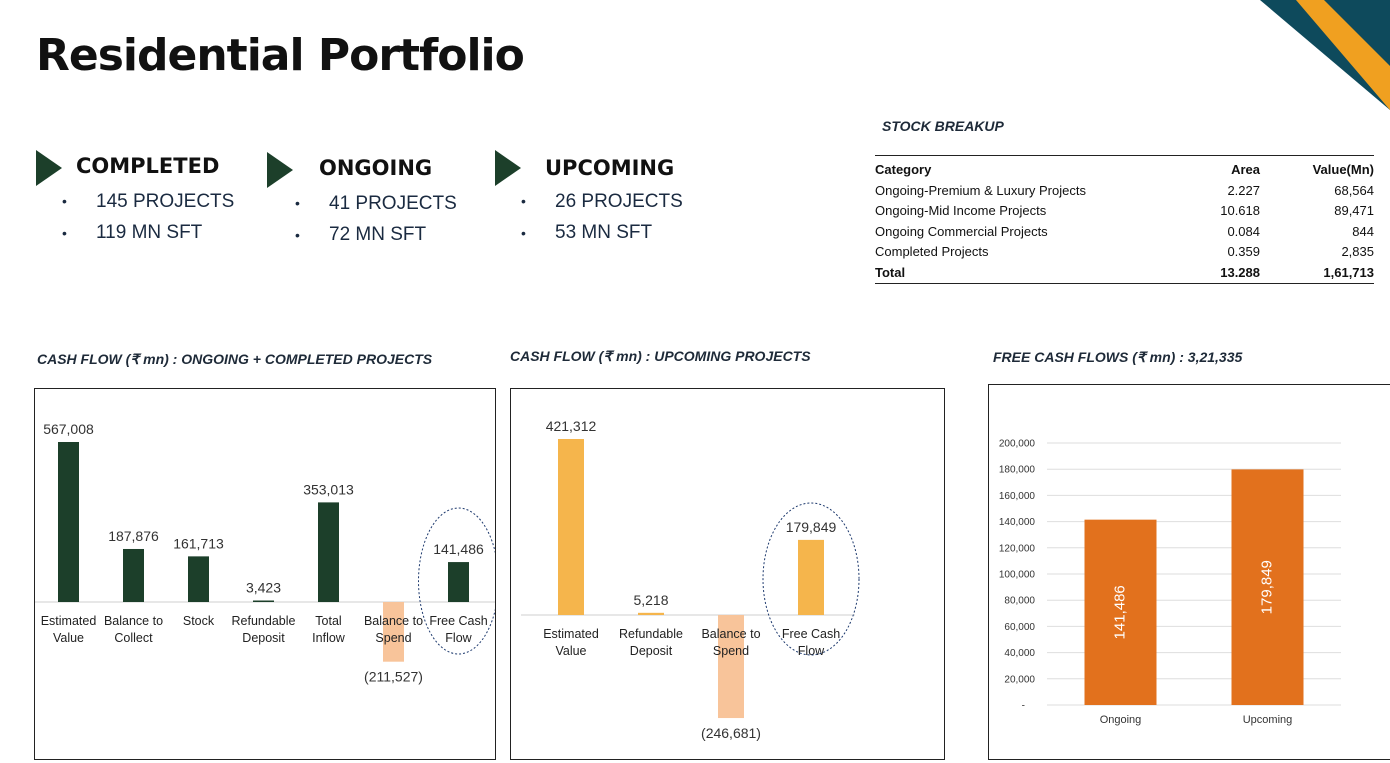 Image resolution: width=1390 pixels, height=763 pixels. I want to click on data-label: (211,527), so click(393, 677).